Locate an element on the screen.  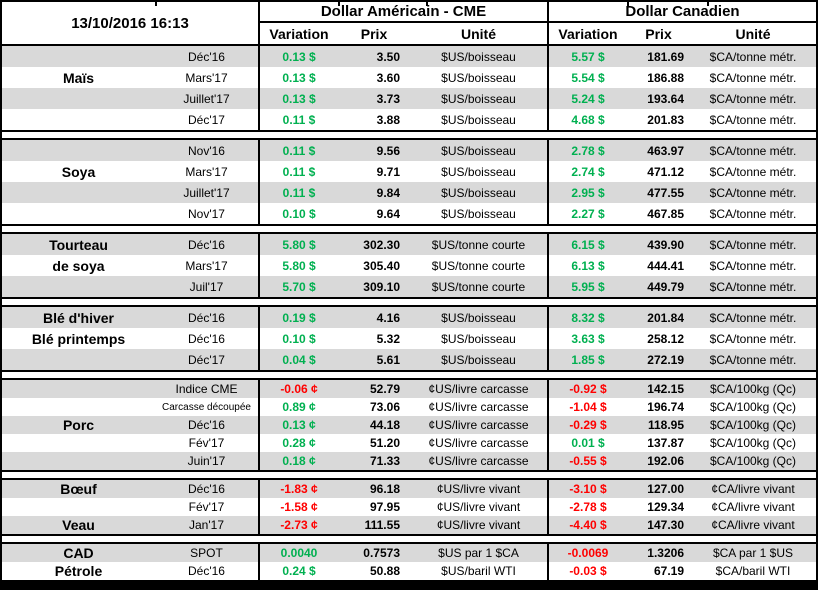
ca-variation-value: 2.78 $ is located at coordinates (587, 150).